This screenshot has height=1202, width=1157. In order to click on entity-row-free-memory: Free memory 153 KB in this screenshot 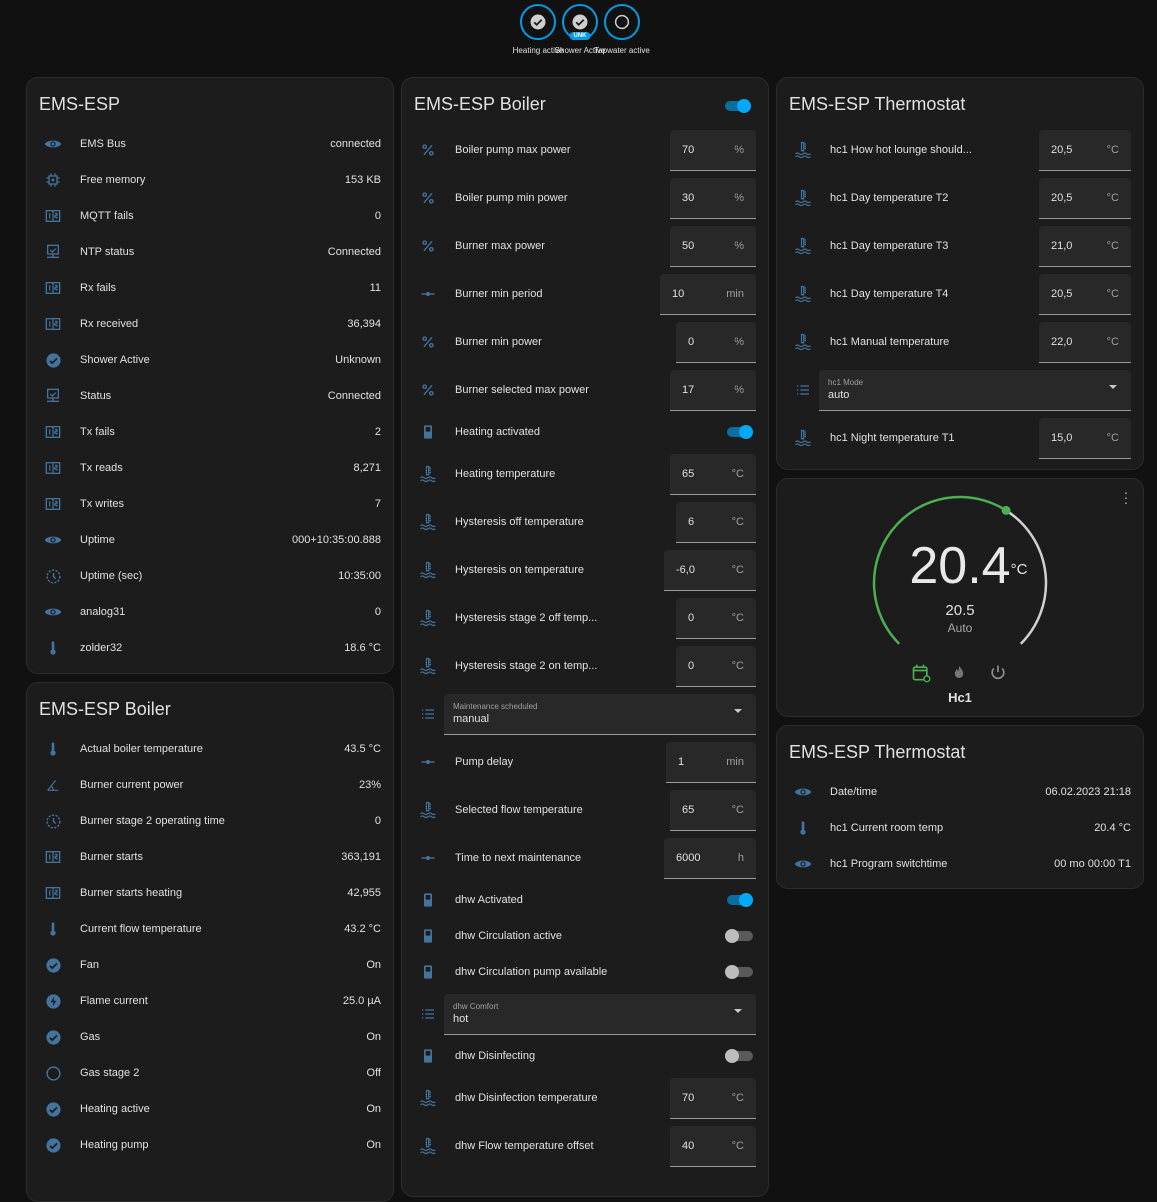, I will do `click(210, 180)`.